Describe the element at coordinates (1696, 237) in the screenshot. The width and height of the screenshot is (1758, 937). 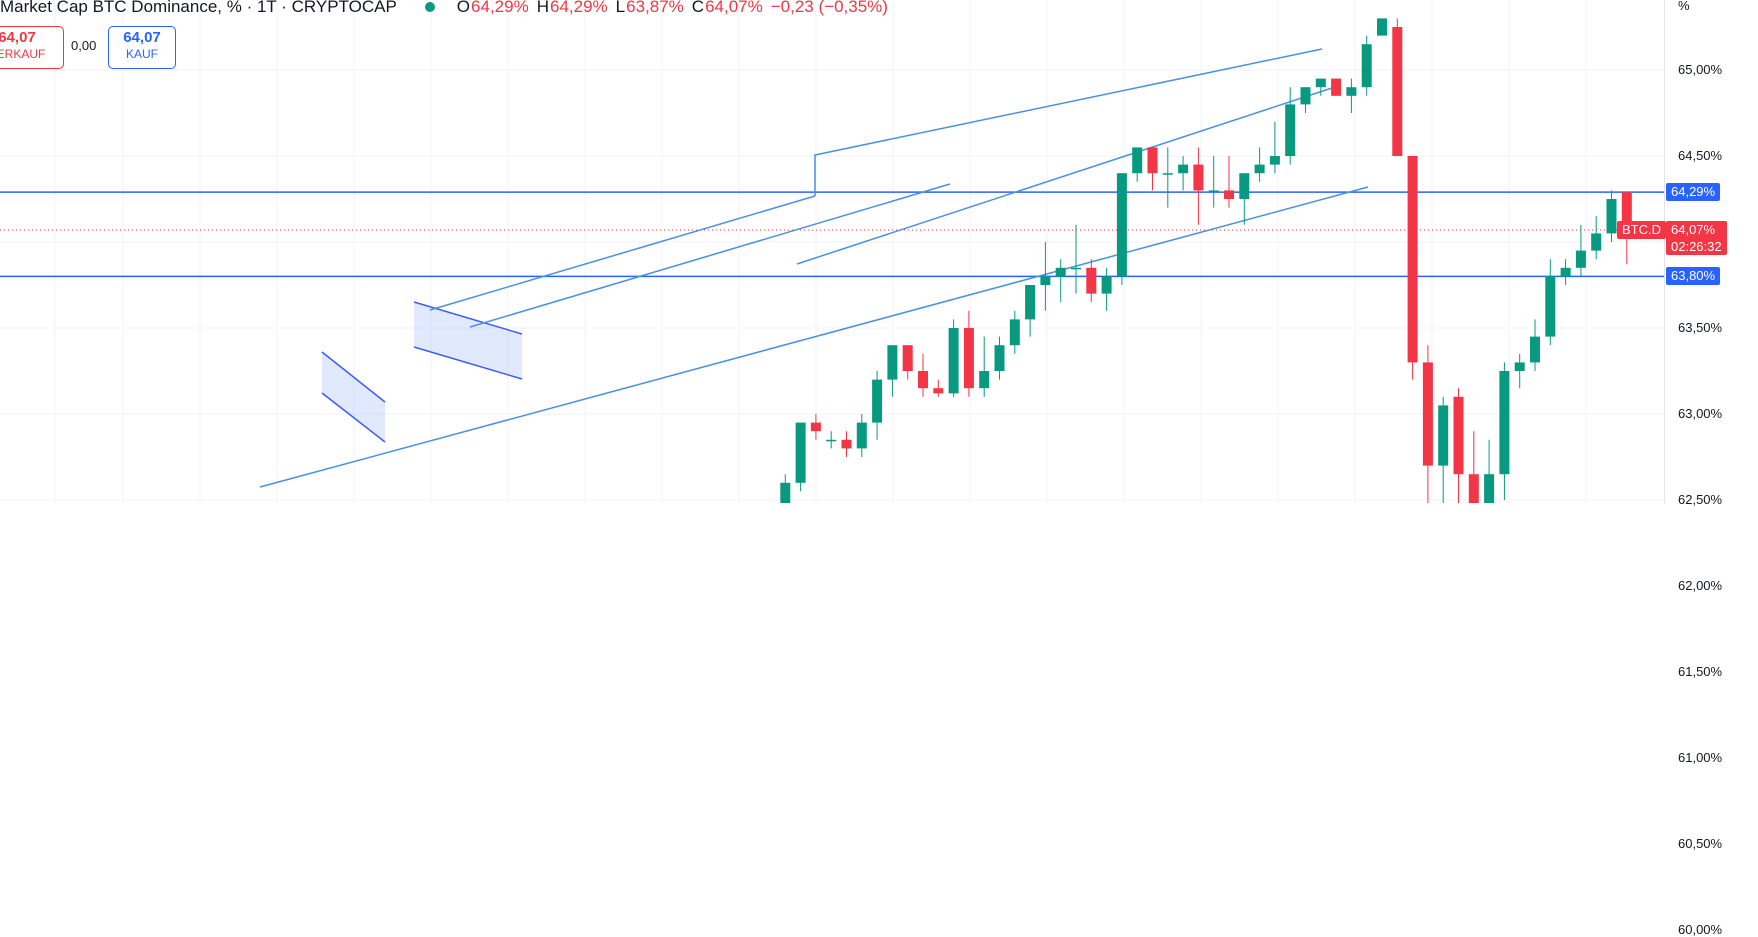
I see `last-price-tag: 64,07% 02:26:32` at that location.